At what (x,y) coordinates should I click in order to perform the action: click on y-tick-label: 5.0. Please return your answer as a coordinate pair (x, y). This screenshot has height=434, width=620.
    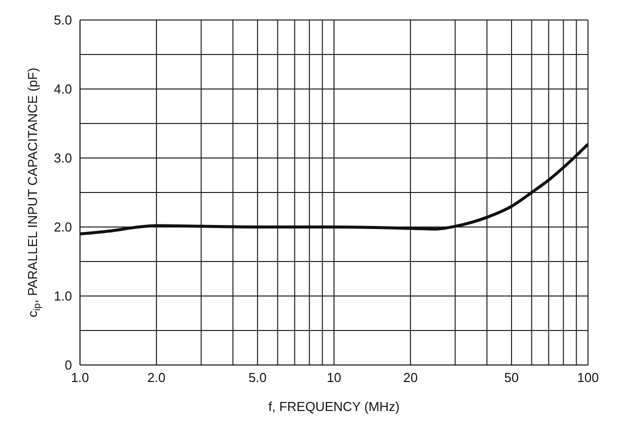
    Looking at the image, I should click on (63, 20).